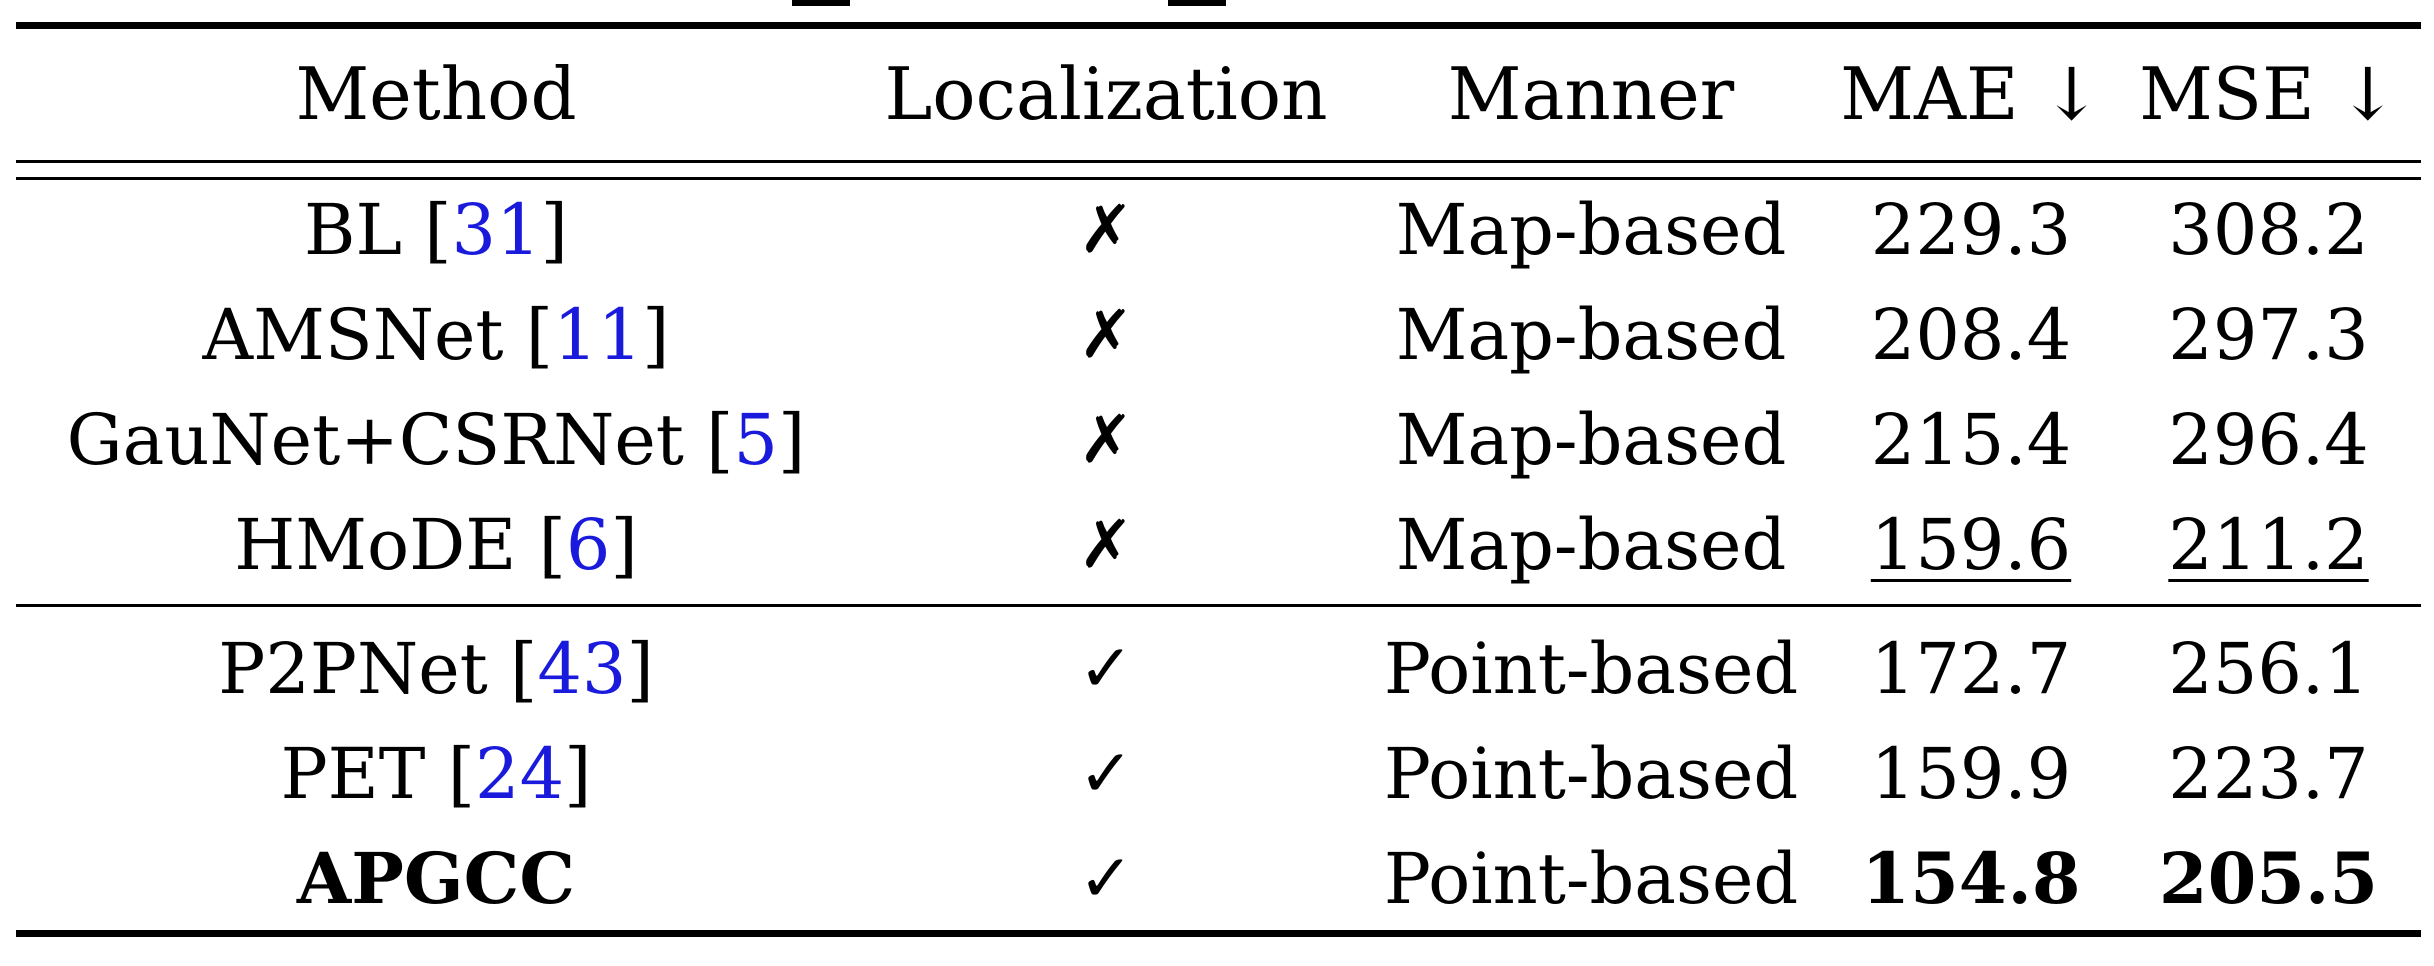  I want to click on method-cell: AMSNet [11], so click(436, 335).